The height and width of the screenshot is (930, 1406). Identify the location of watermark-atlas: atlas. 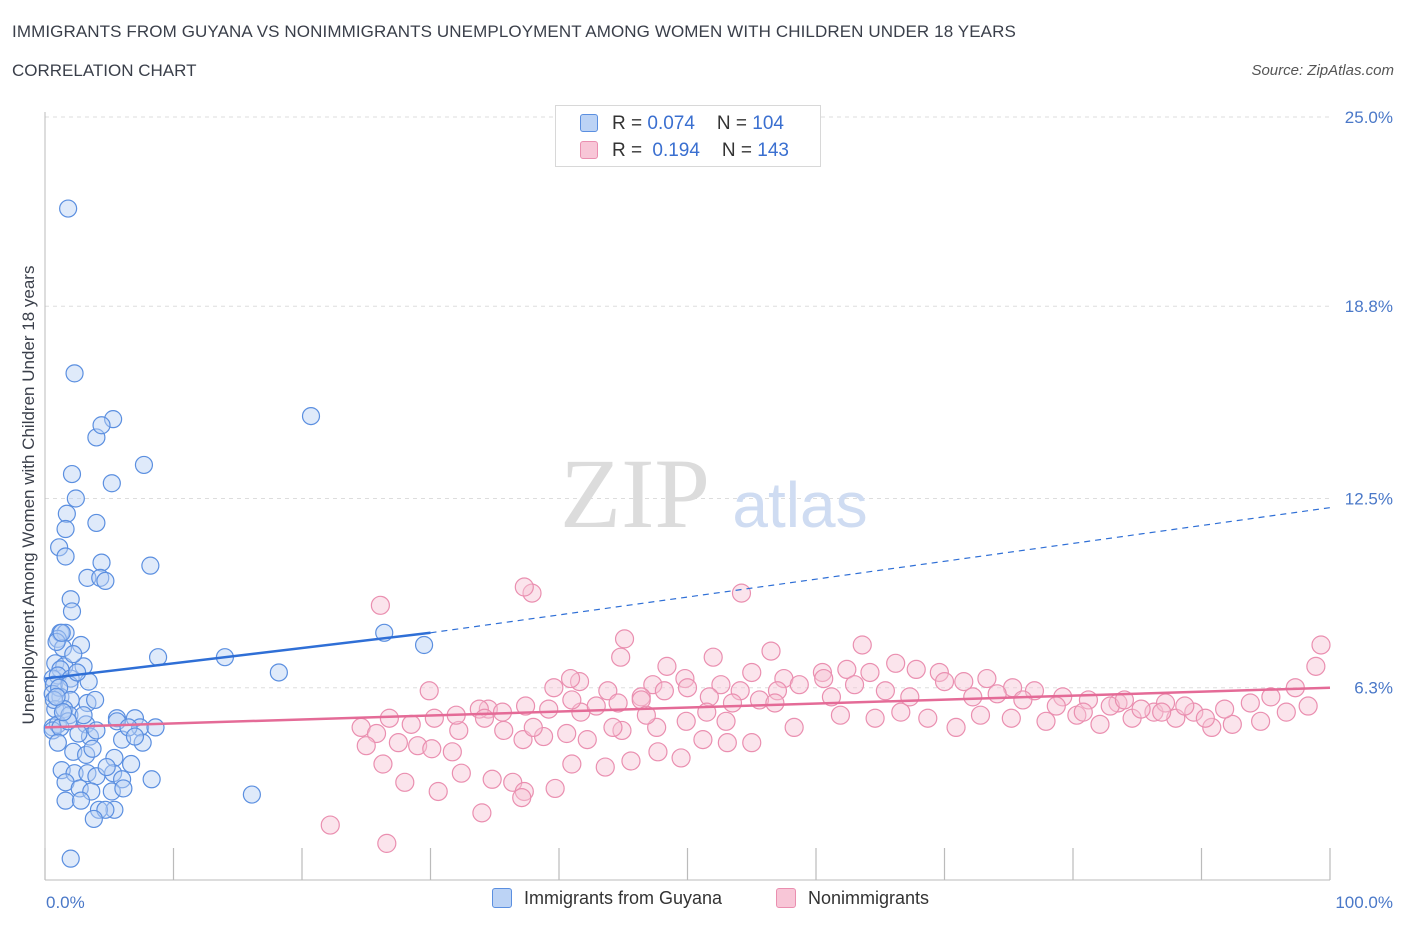
(799, 505).